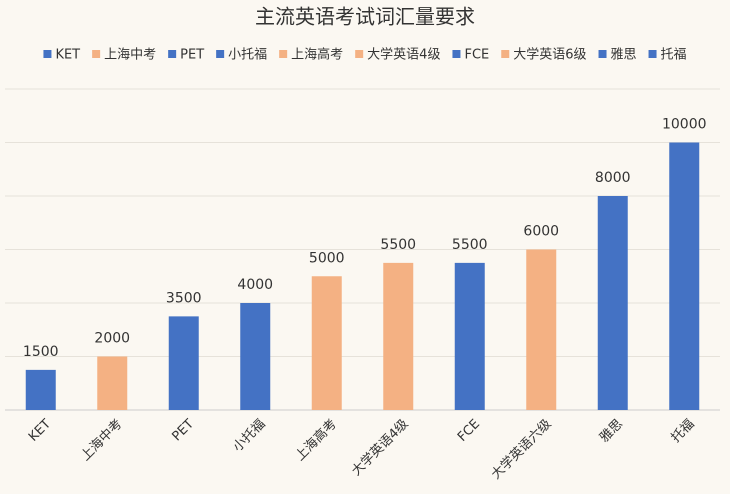  Describe the element at coordinates (192, 55) in the screenshot. I see `legend-label: PET` at that location.